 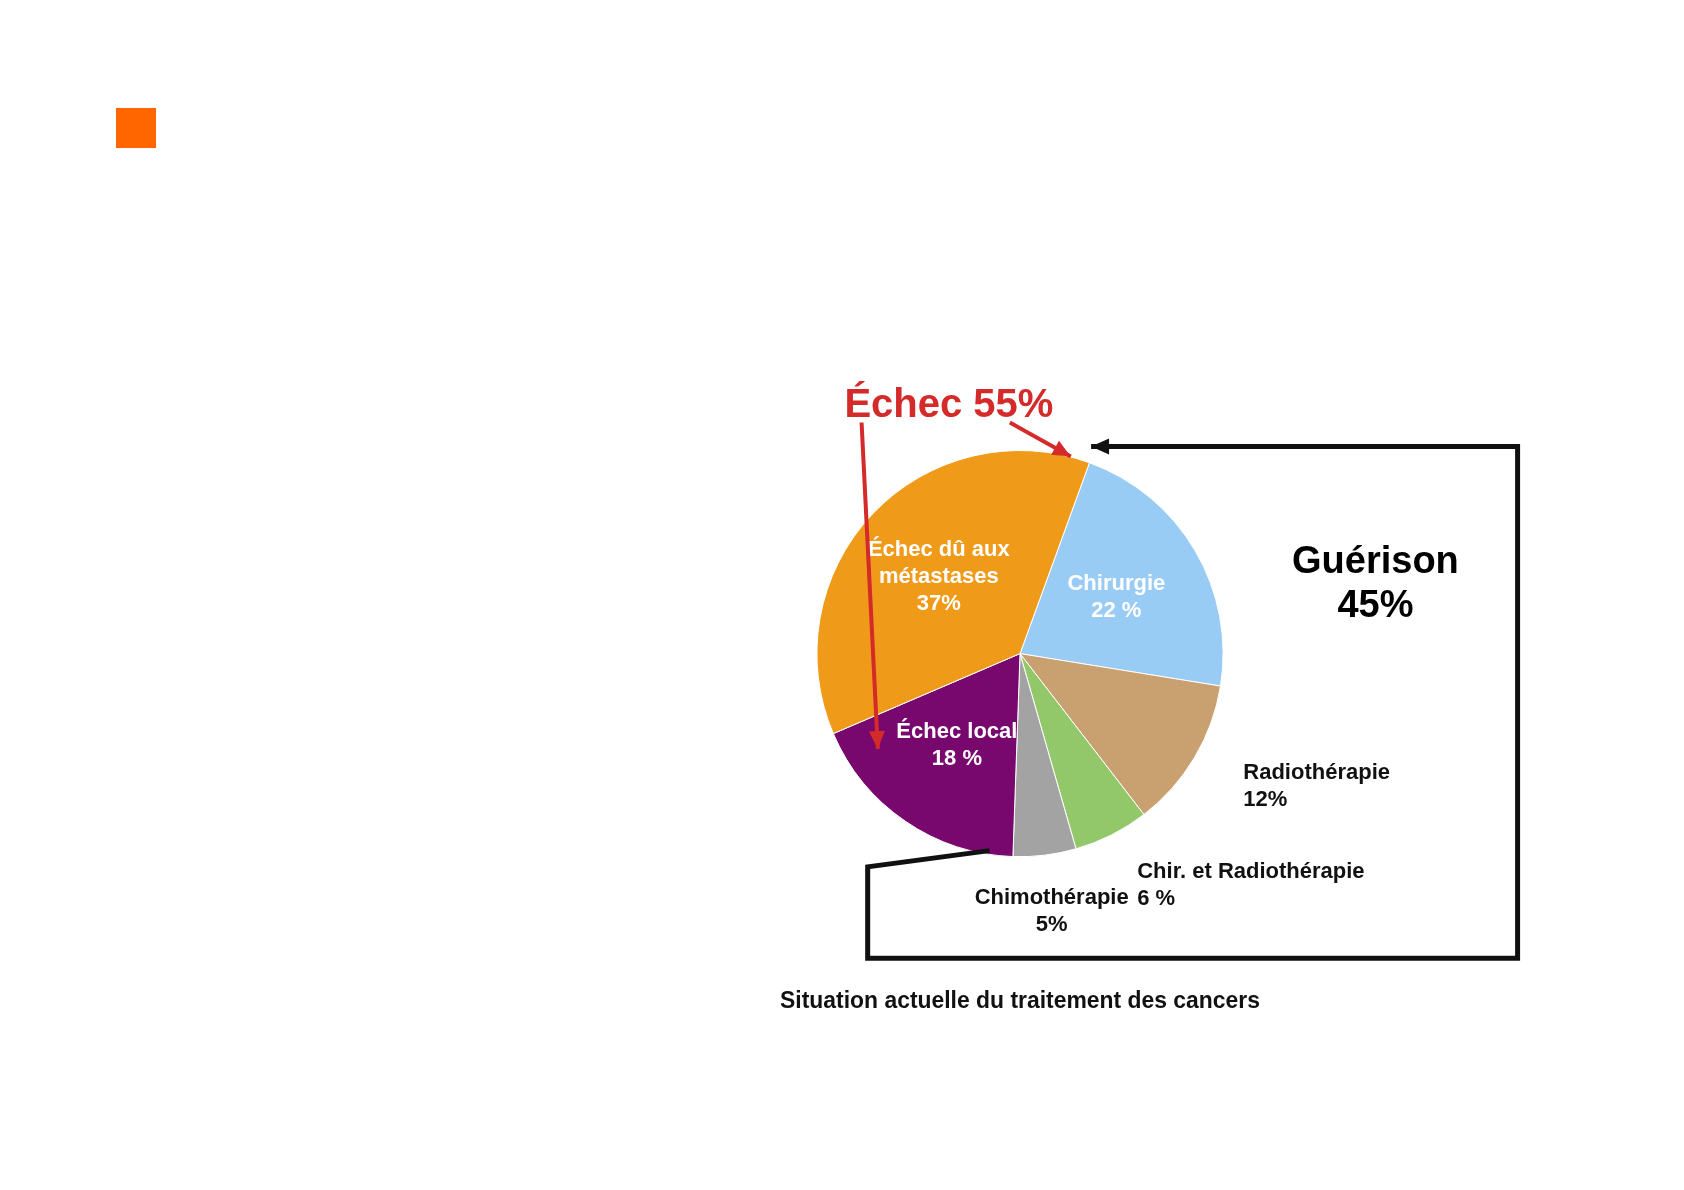 What do you see at coordinates (938, 602) in the screenshot?
I see `data-label: 37%` at bounding box center [938, 602].